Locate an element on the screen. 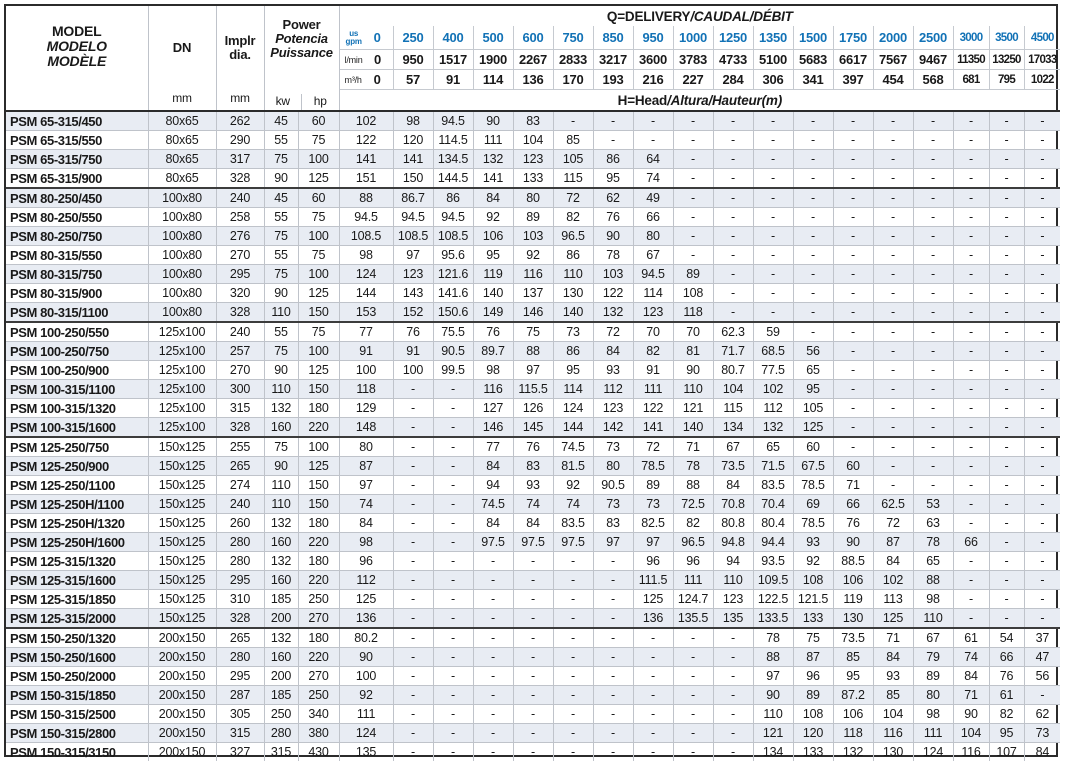 This screenshot has width=1066, height=765. model-cell: PSM 80-250/450 is located at coordinates (77, 197).